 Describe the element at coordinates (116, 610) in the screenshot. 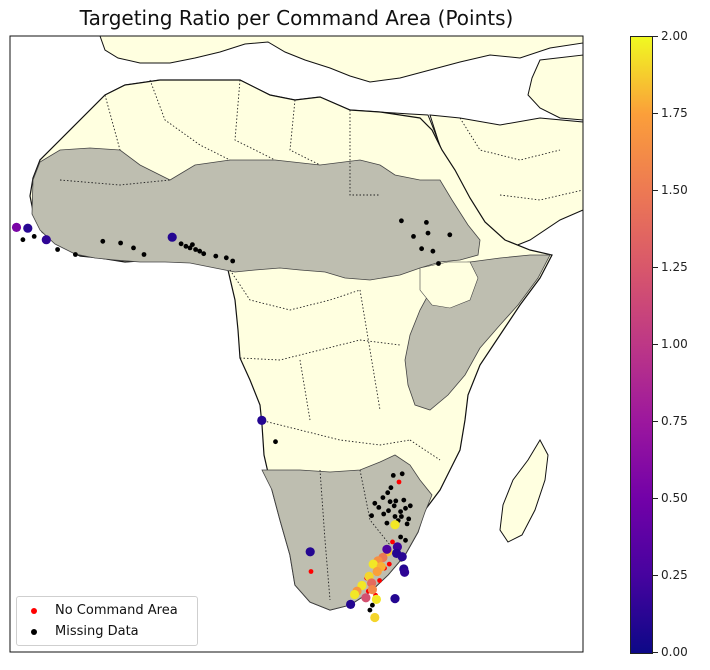

I see `legend-label: No Command Area` at that location.